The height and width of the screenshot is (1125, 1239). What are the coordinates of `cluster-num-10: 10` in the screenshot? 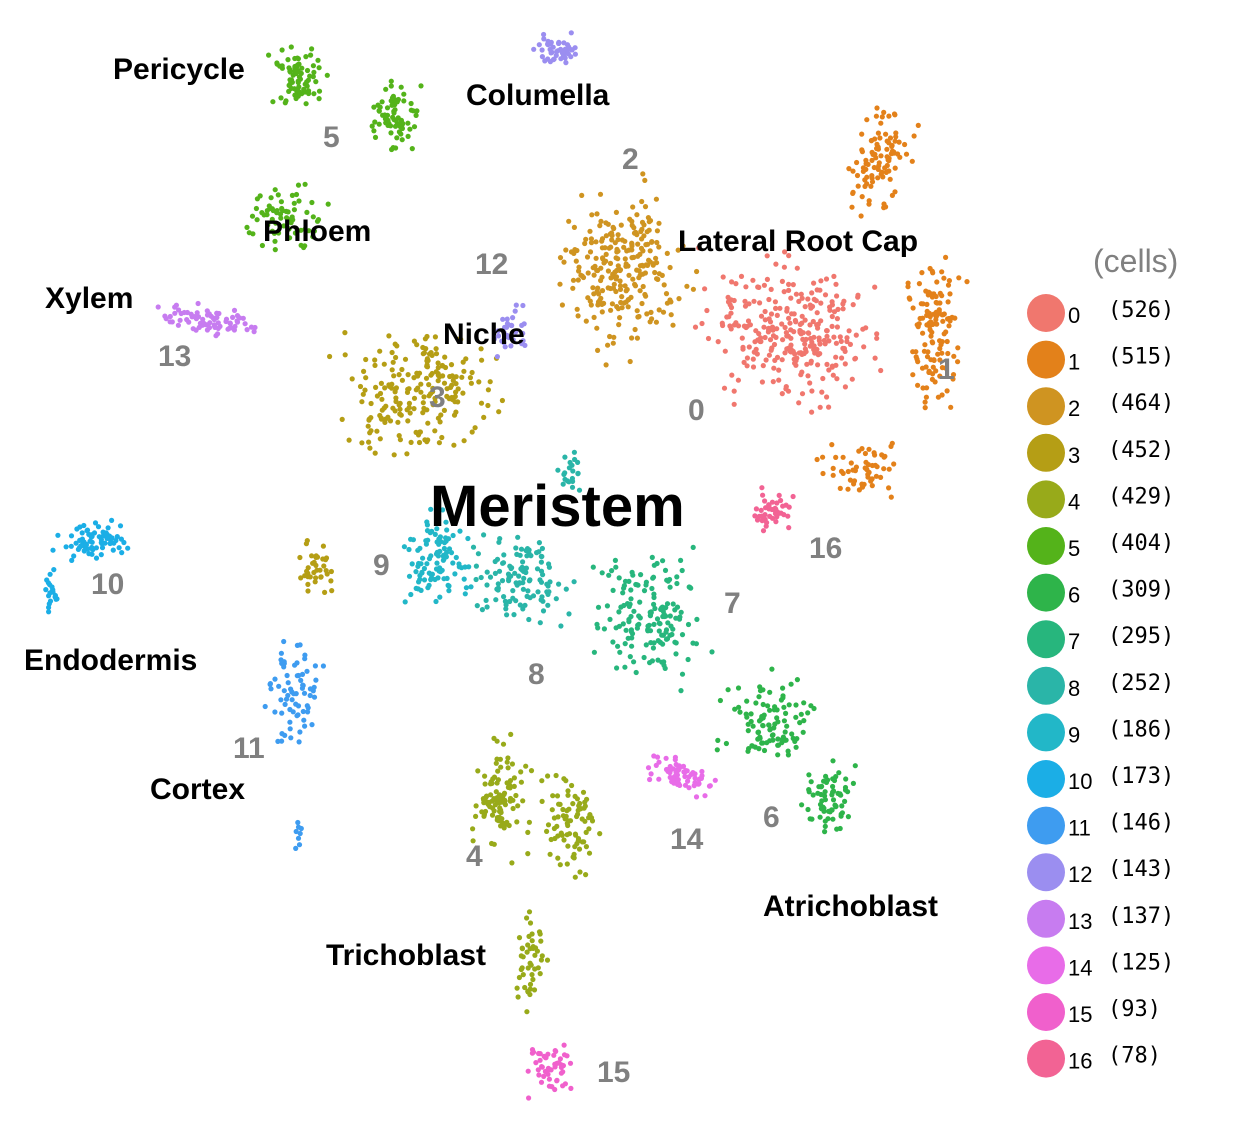 It's located at (107, 584).